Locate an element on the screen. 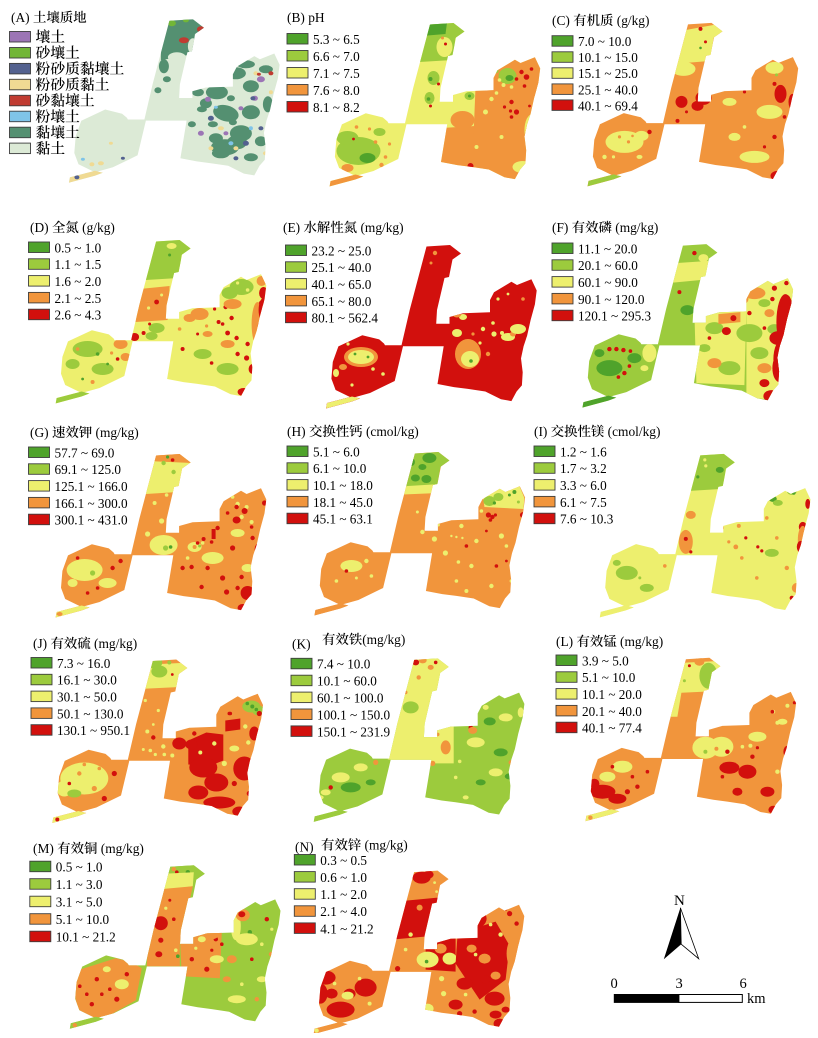 The width and height of the screenshot is (818, 1038). svg-text: 100.1 ~ 150.0 is located at coordinates (353, 714).